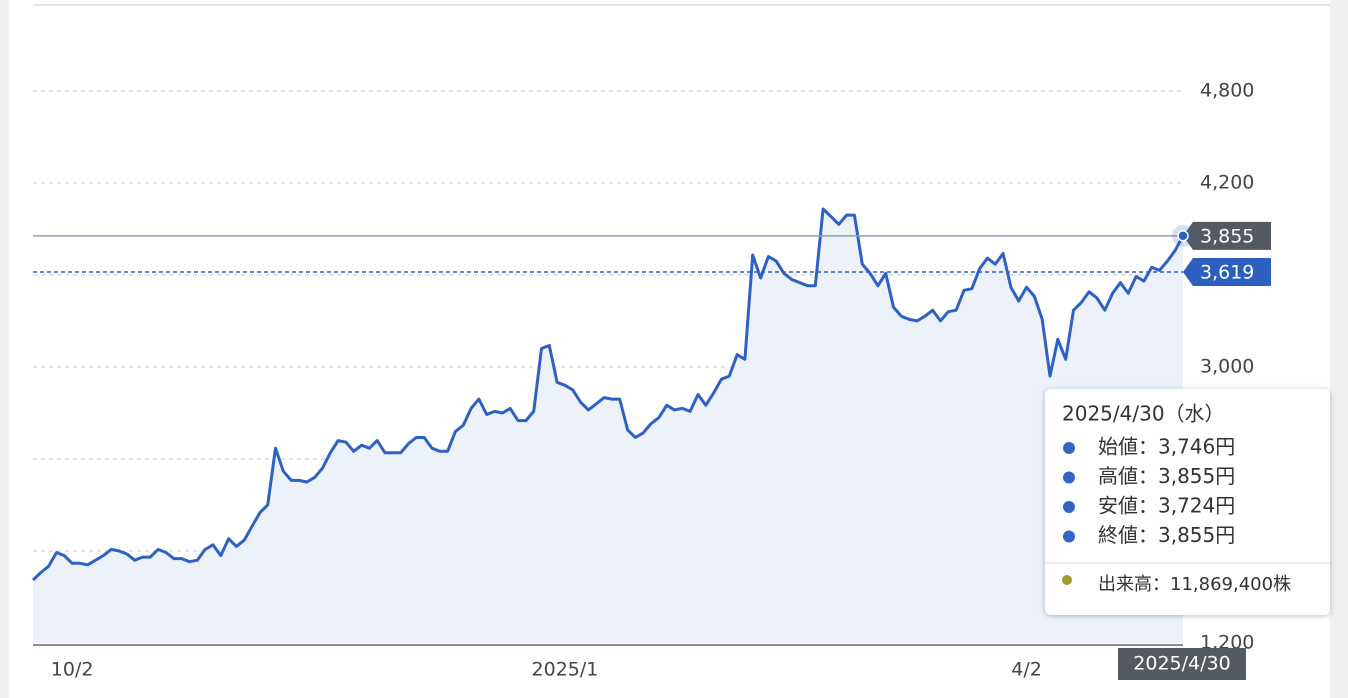 The image size is (1348, 698). Describe the element at coordinates (1166, 535) in the screenshot. I see `tooltip-row: 終値：3,855円` at that location.